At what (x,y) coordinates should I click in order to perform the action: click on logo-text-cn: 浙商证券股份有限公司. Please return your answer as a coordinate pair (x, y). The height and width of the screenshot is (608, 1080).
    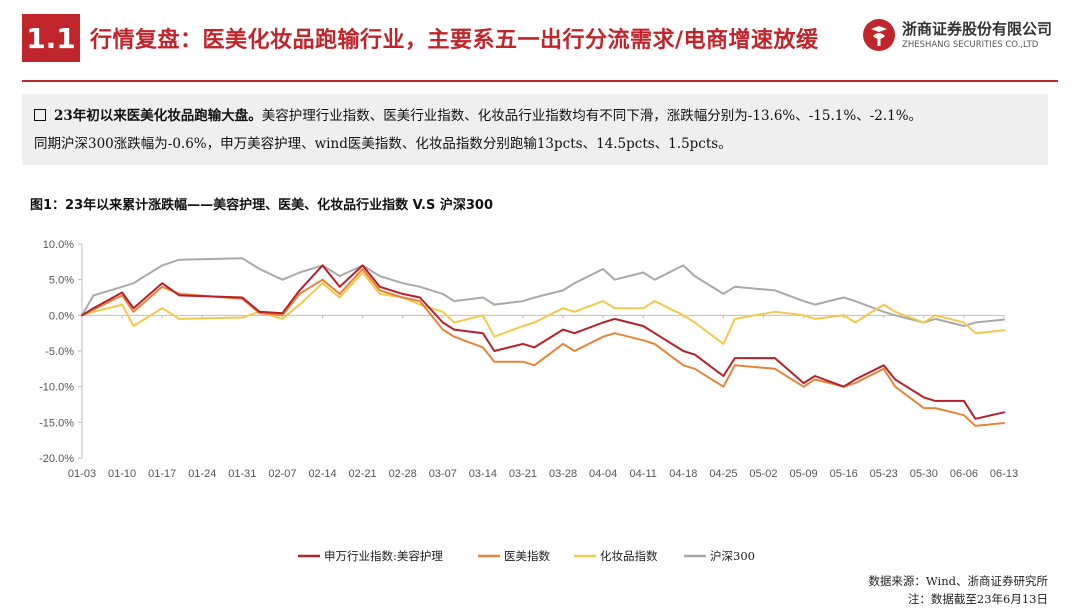
    Looking at the image, I should click on (977, 29).